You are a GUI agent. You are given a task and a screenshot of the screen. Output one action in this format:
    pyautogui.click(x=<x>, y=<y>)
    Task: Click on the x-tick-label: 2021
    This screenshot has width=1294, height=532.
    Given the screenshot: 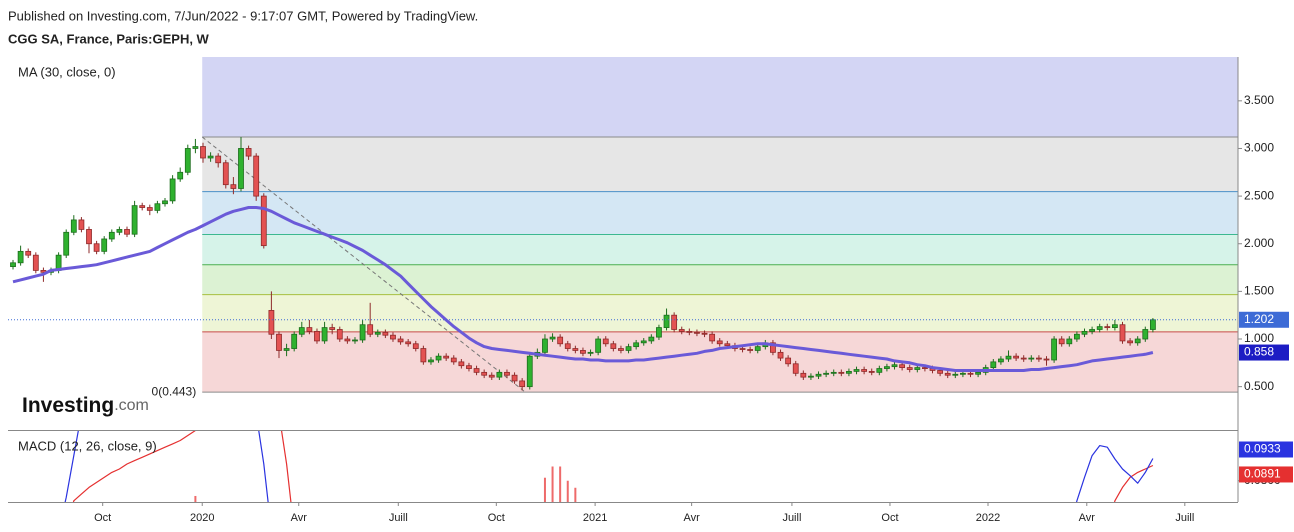 What is the action you would take?
    pyautogui.click(x=595, y=518)
    